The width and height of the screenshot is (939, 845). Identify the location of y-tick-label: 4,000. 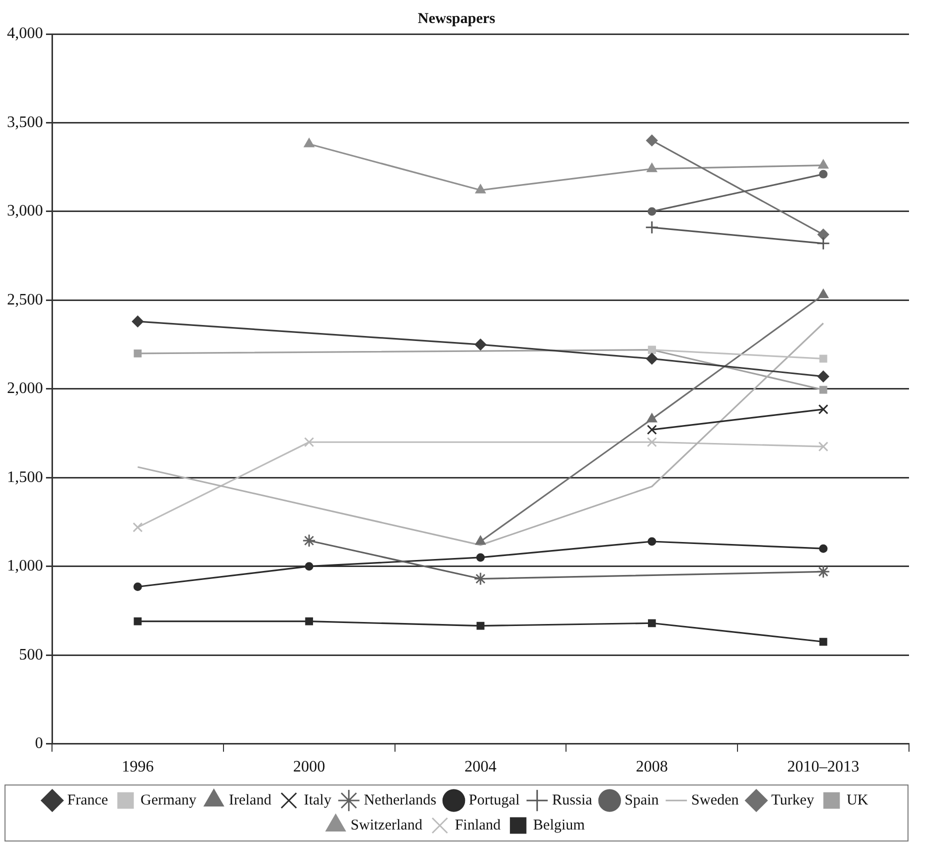
(25, 33).